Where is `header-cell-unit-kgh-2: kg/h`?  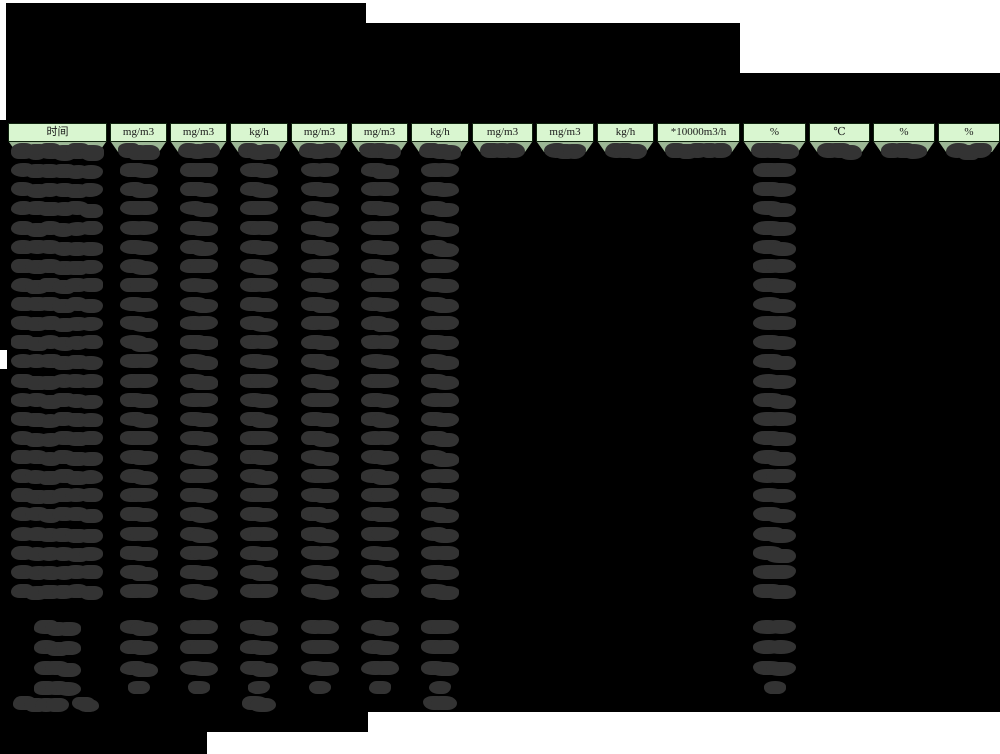
header-cell-unit-kgh-2: kg/h is located at coordinates (440, 132).